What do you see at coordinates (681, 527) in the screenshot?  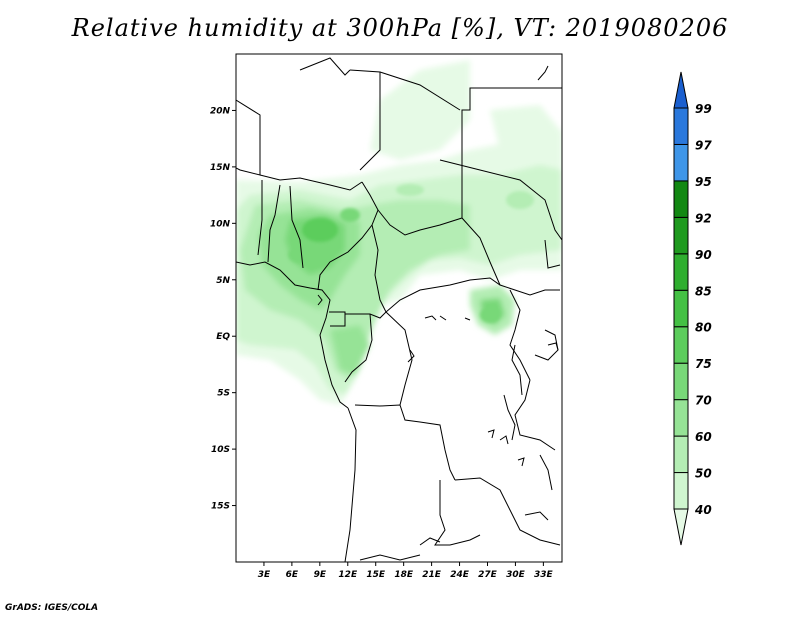 I see `colorbar-lower-arrow` at bounding box center [681, 527].